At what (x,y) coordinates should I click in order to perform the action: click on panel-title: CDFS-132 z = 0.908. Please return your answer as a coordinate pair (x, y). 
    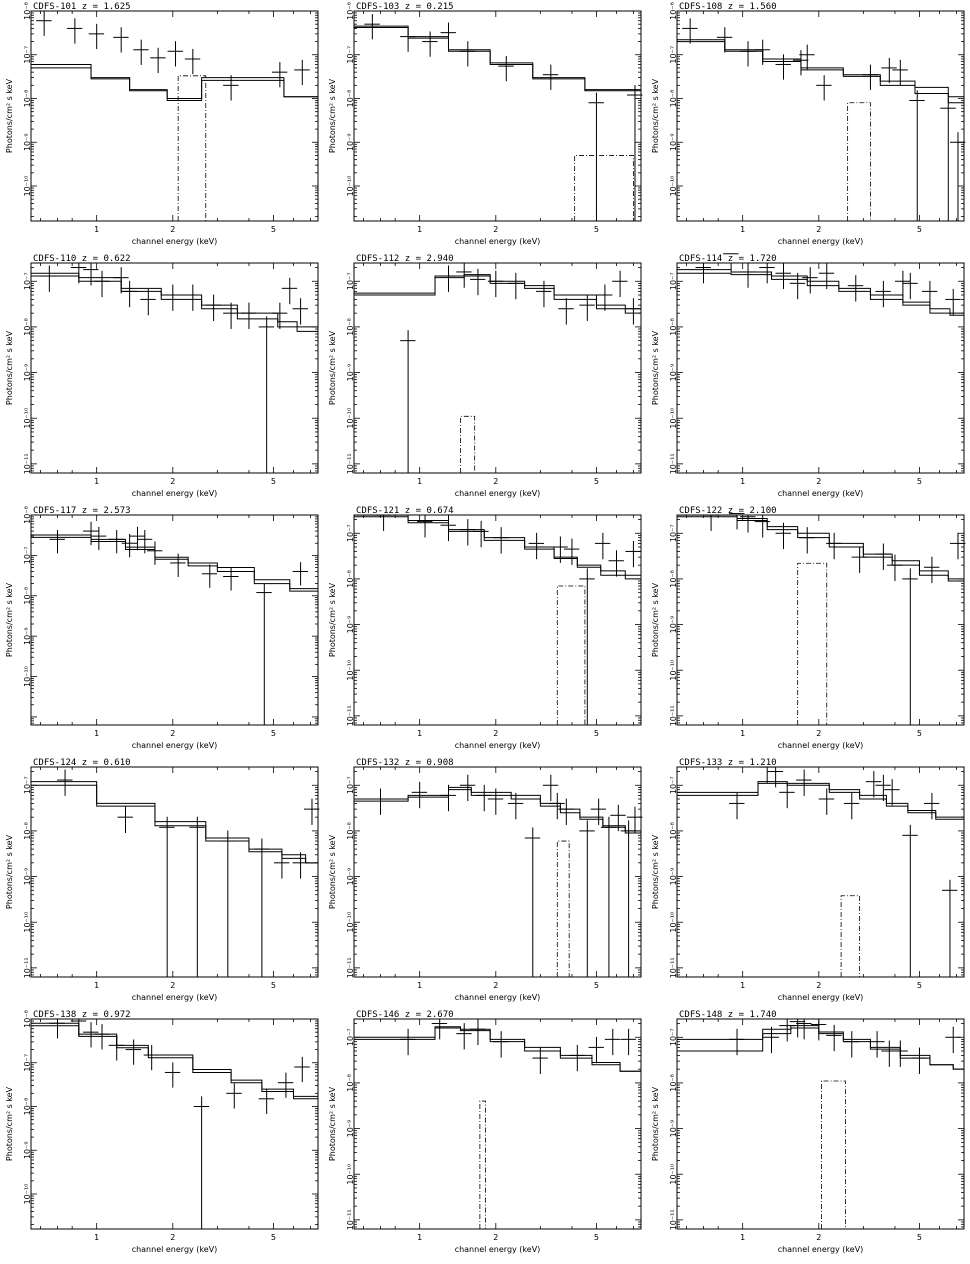
    Looking at the image, I should click on (405, 763).